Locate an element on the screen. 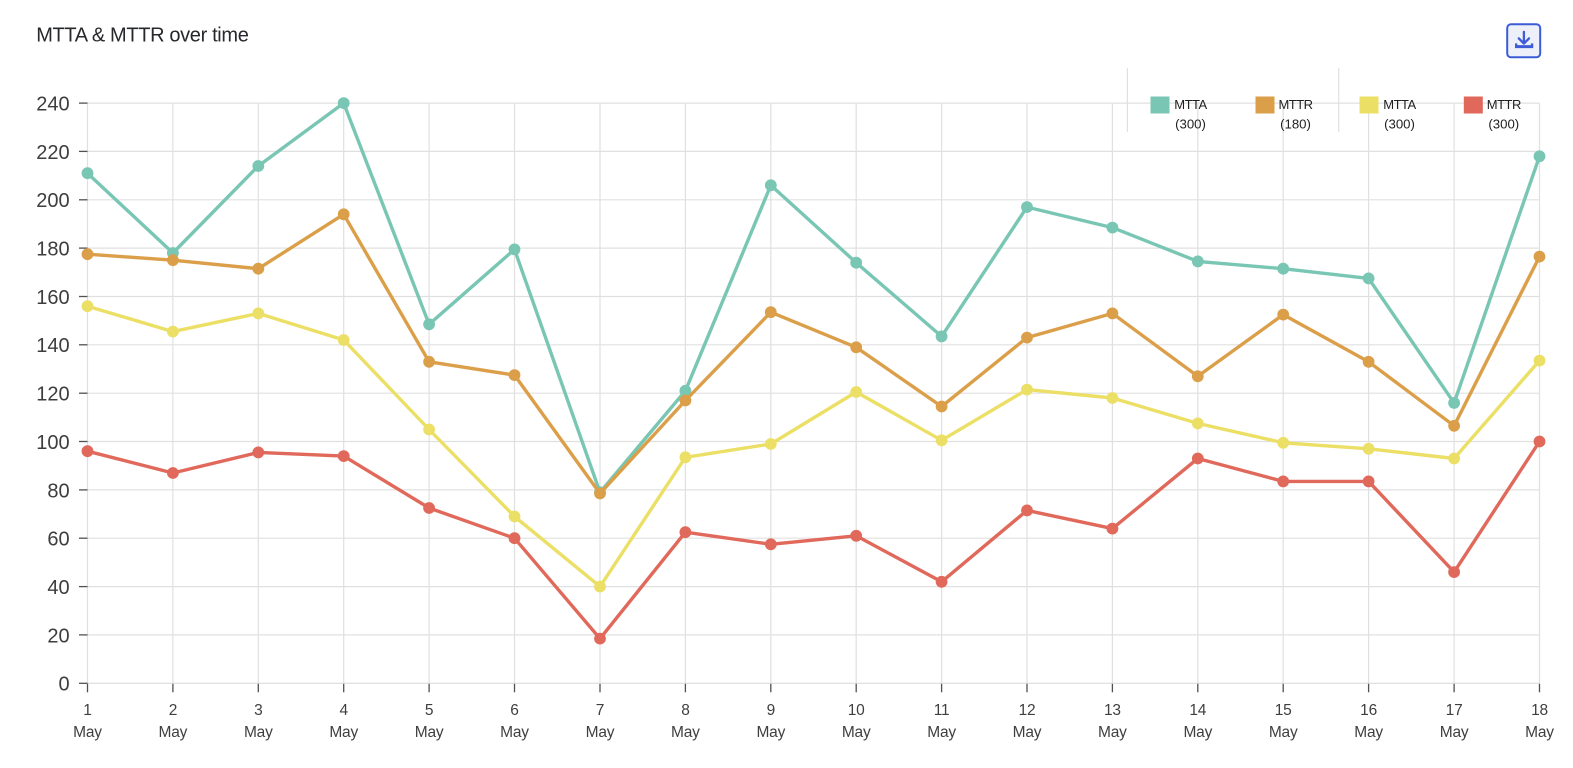 This screenshot has width=1573, height=768. svg-text: 140 is located at coordinates (52, 346).